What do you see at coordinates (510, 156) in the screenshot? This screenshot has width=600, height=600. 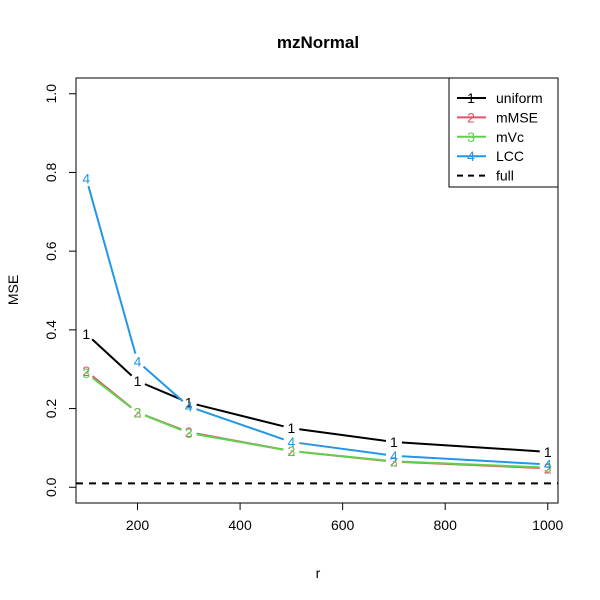 I see `legend-label: LCC` at bounding box center [510, 156].